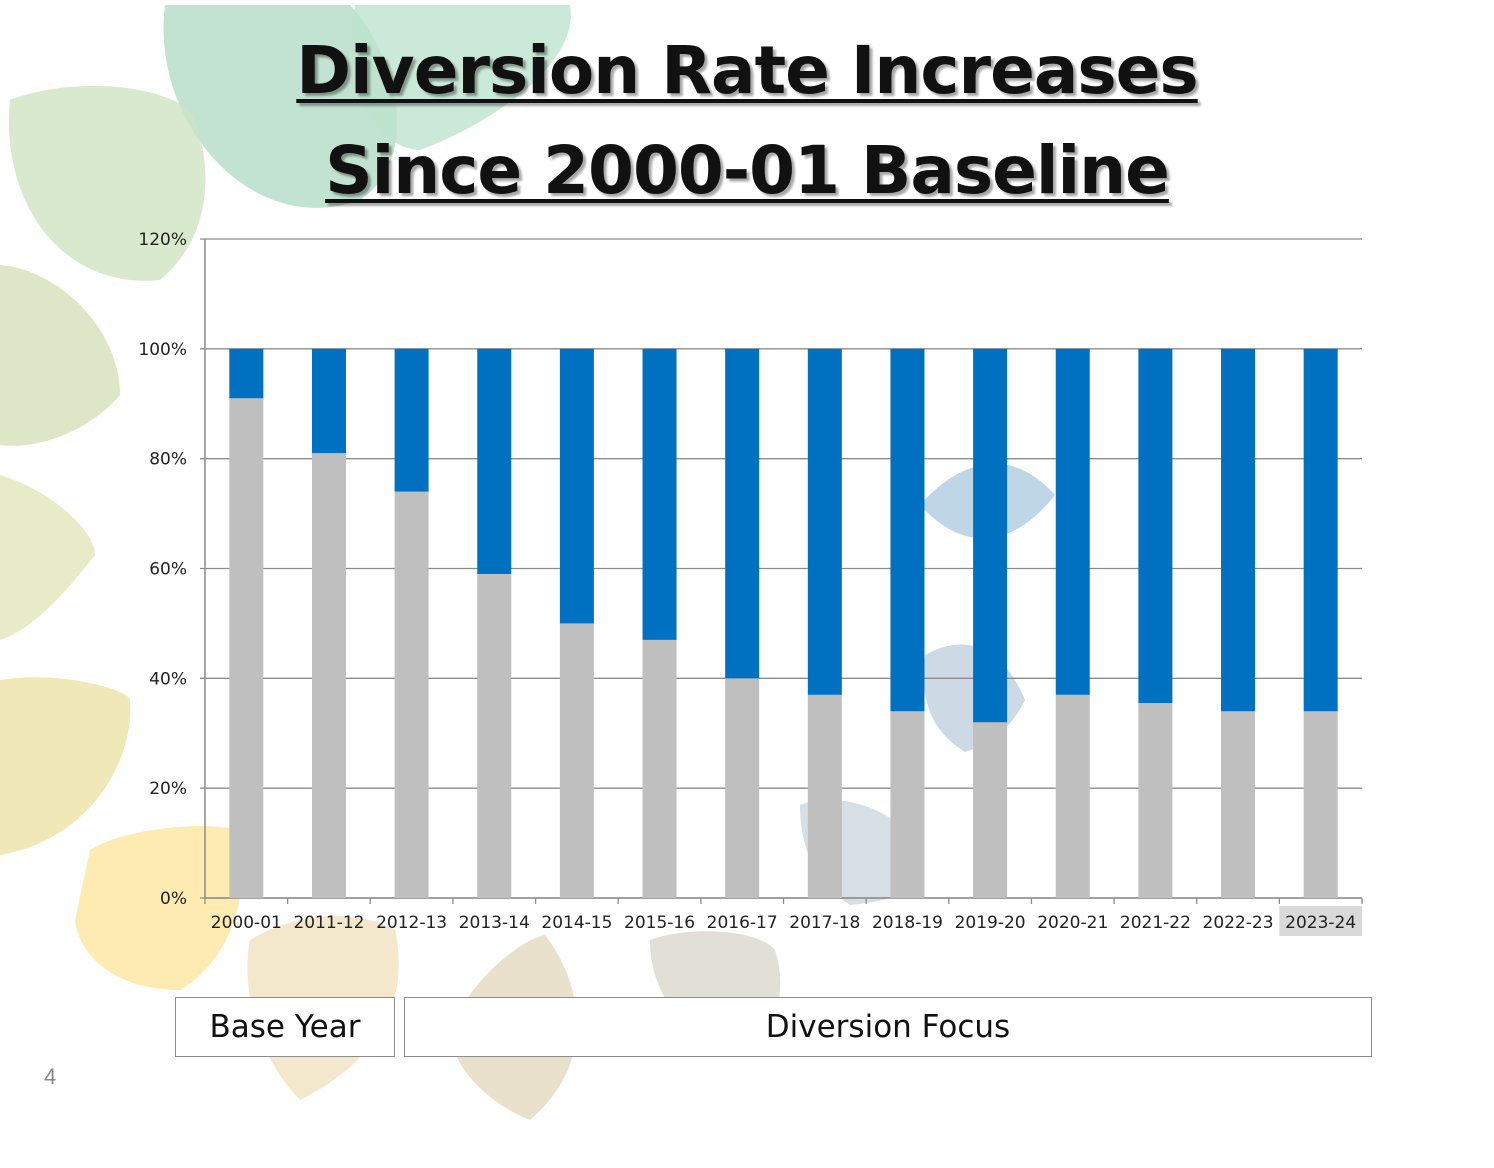 The height and width of the screenshot is (1168, 1494). What do you see at coordinates (168, 789) in the screenshot?
I see `y-tick-label: 20%` at bounding box center [168, 789].